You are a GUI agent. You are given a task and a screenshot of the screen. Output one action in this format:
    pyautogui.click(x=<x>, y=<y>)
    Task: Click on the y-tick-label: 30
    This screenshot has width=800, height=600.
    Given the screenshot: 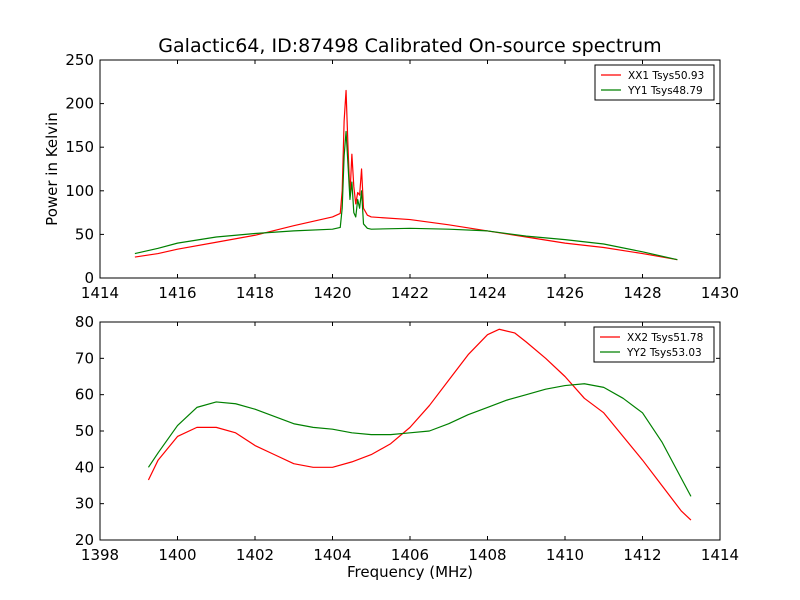 What is the action you would take?
    pyautogui.click(x=84, y=504)
    